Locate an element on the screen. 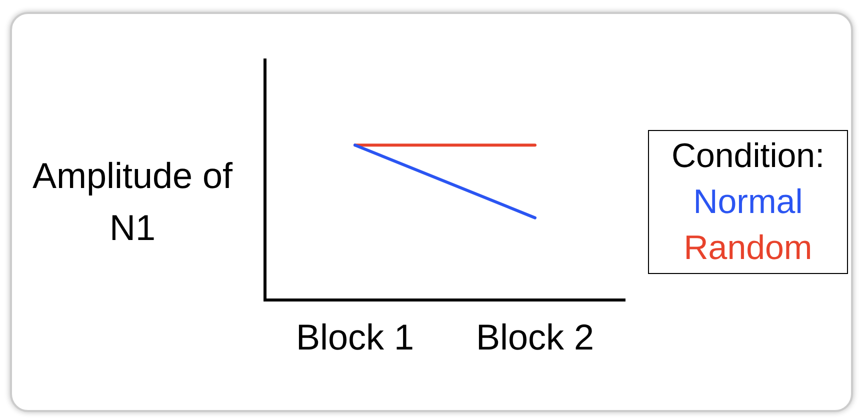  x-tick-label: Block 1 is located at coordinates (355, 337).